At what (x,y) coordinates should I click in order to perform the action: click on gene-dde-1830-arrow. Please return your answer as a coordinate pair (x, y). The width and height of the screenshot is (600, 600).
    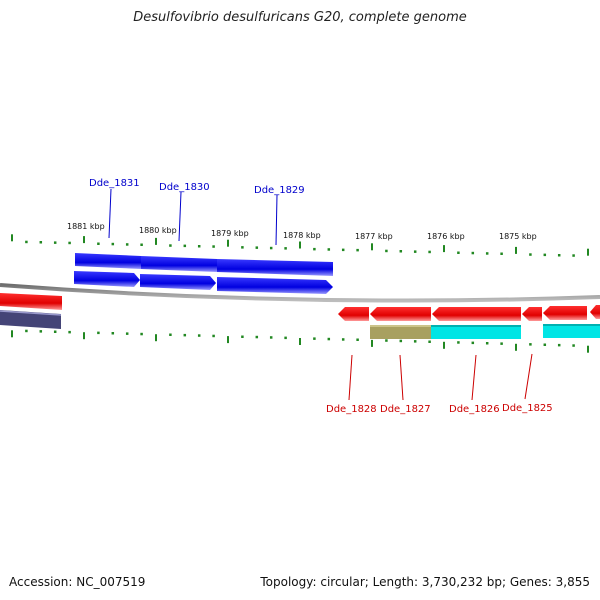
    Looking at the image, I should click on (178, 282).